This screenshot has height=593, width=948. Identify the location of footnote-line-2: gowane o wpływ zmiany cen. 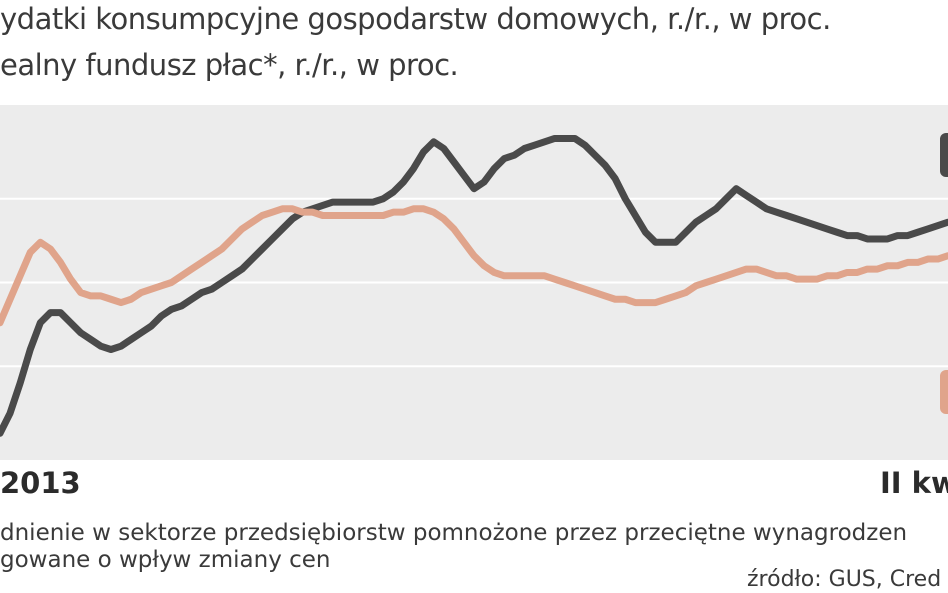
(165, 560).